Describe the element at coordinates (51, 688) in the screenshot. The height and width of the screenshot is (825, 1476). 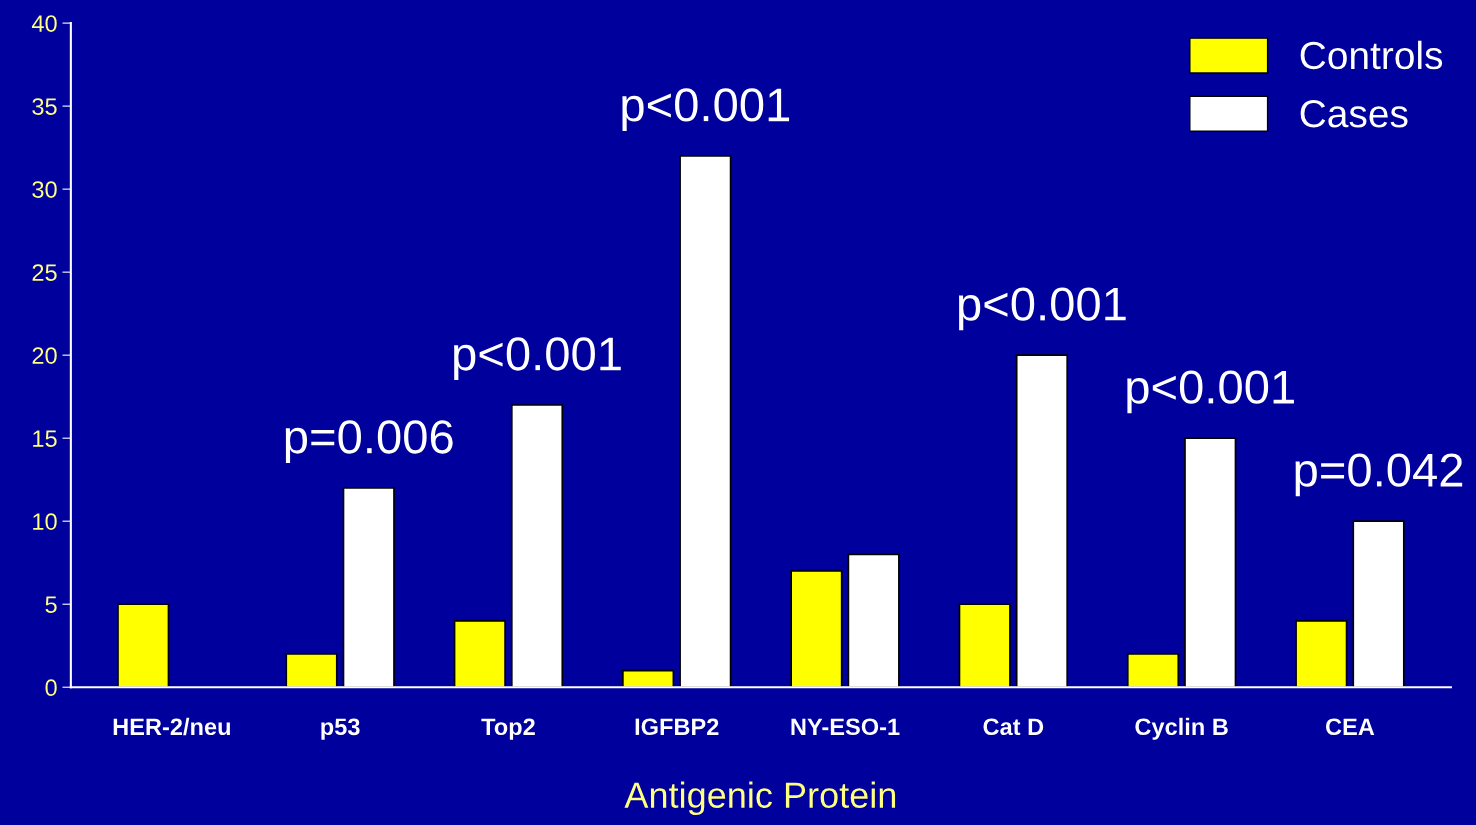
I see `y-tick-label: 0` at that location.